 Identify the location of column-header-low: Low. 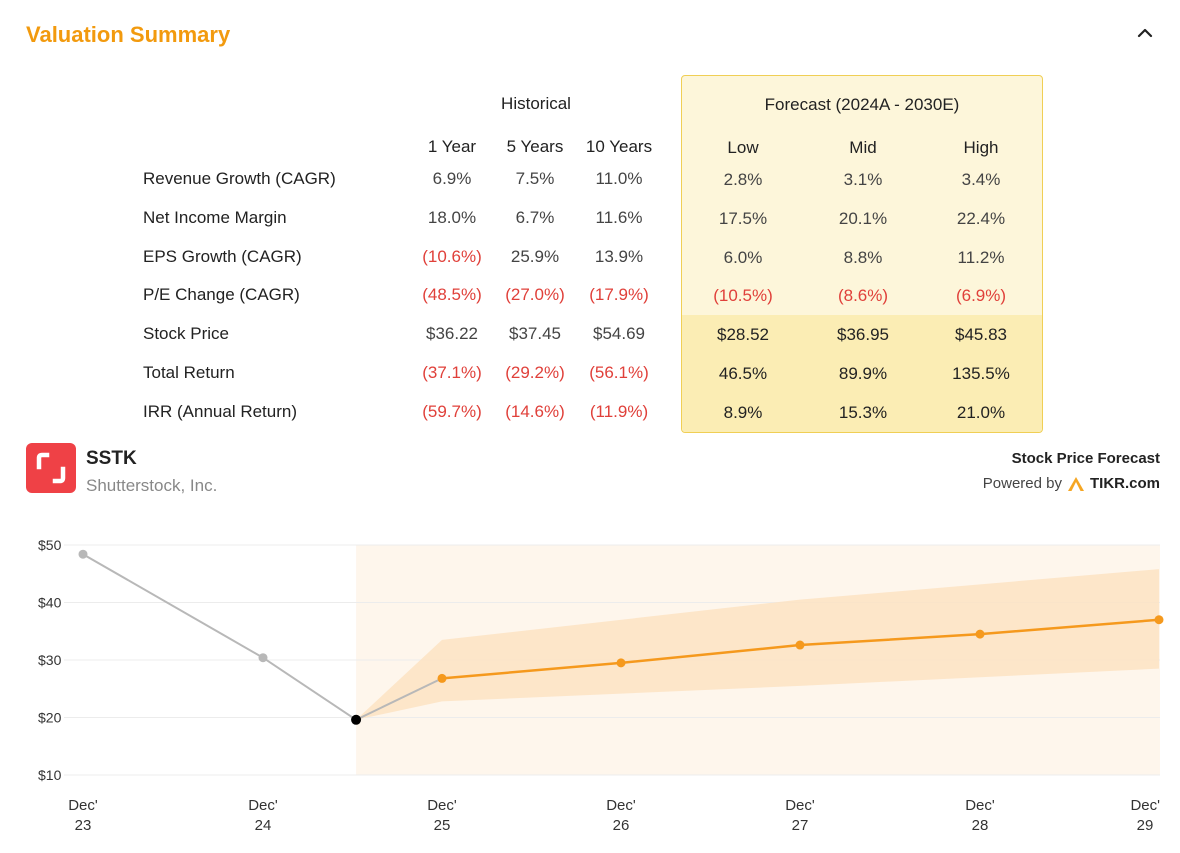
(743, 147).